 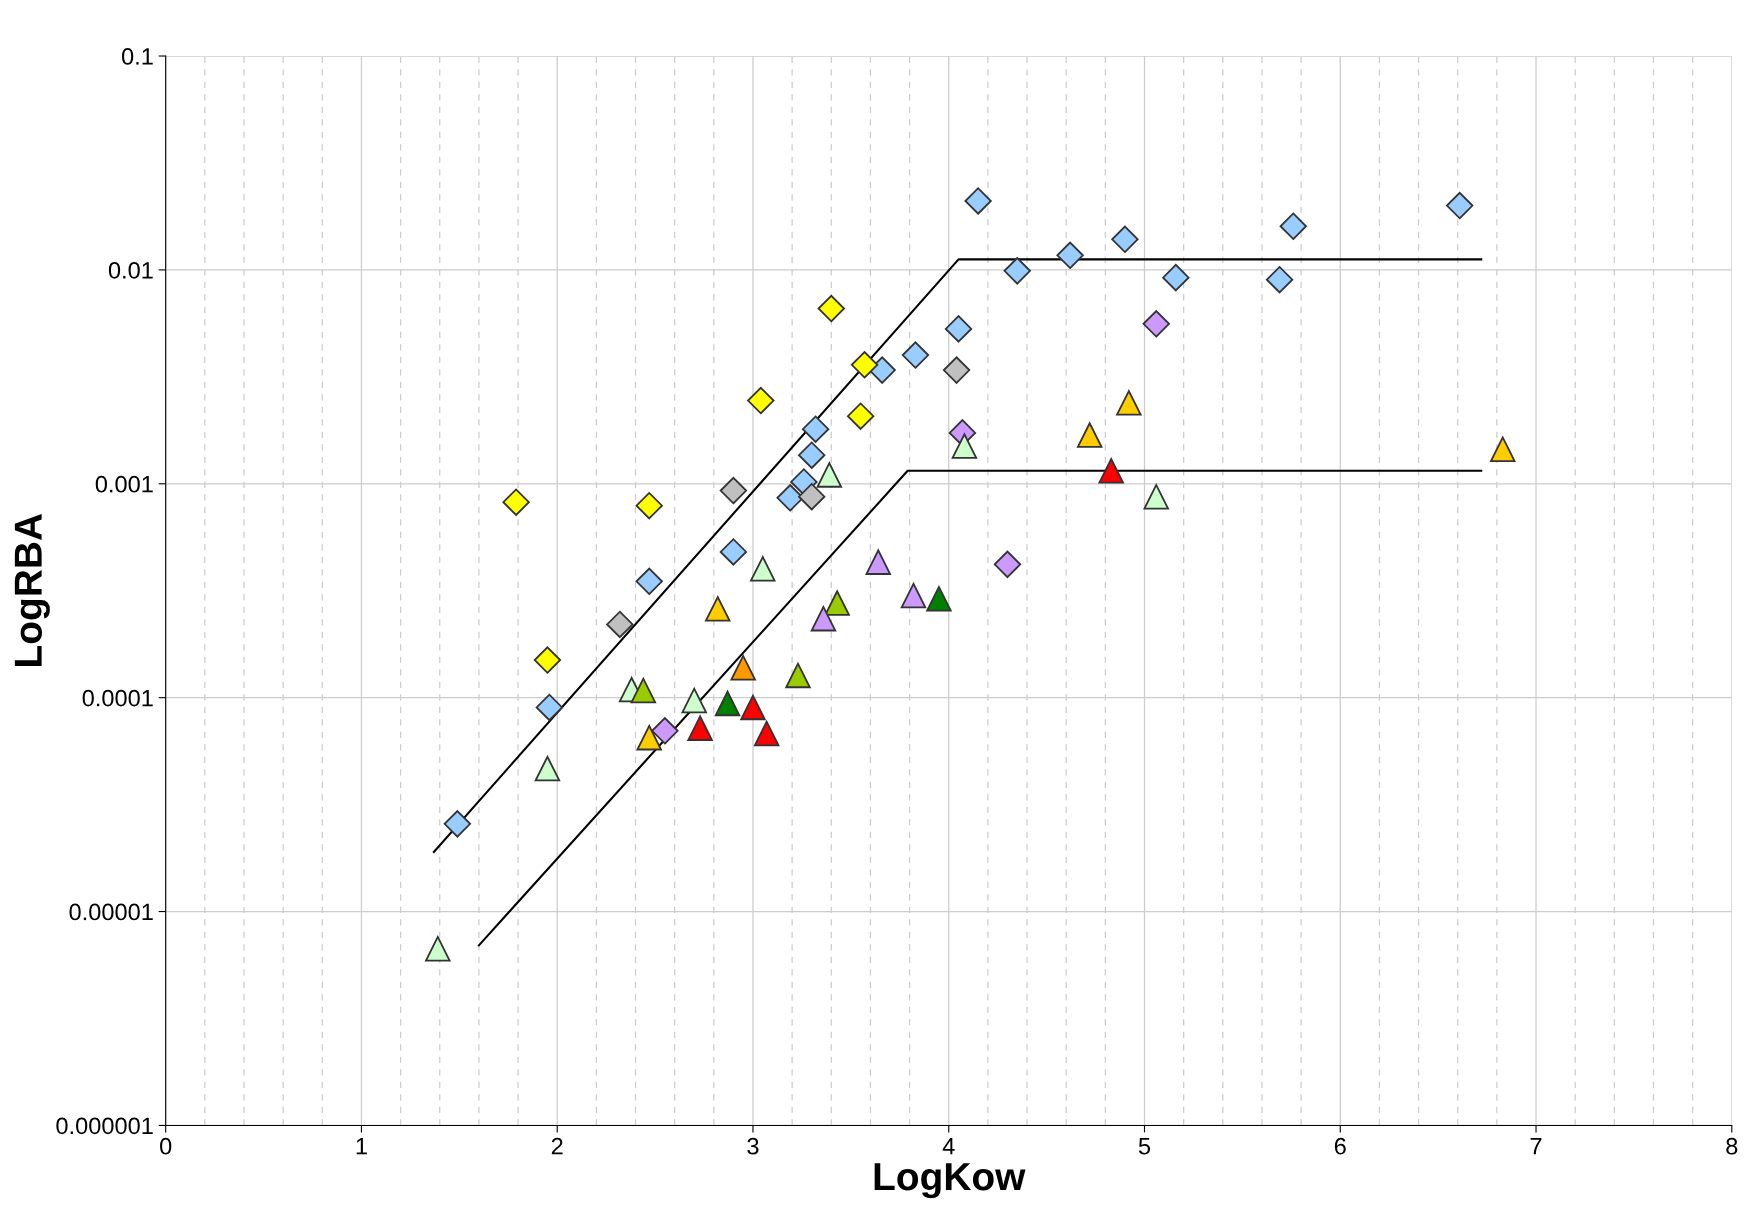 What do you see at coordinates (117, 698) in the screenshot?
I see `y-tick-label: 0.0001` at bounding box center [117, 698].